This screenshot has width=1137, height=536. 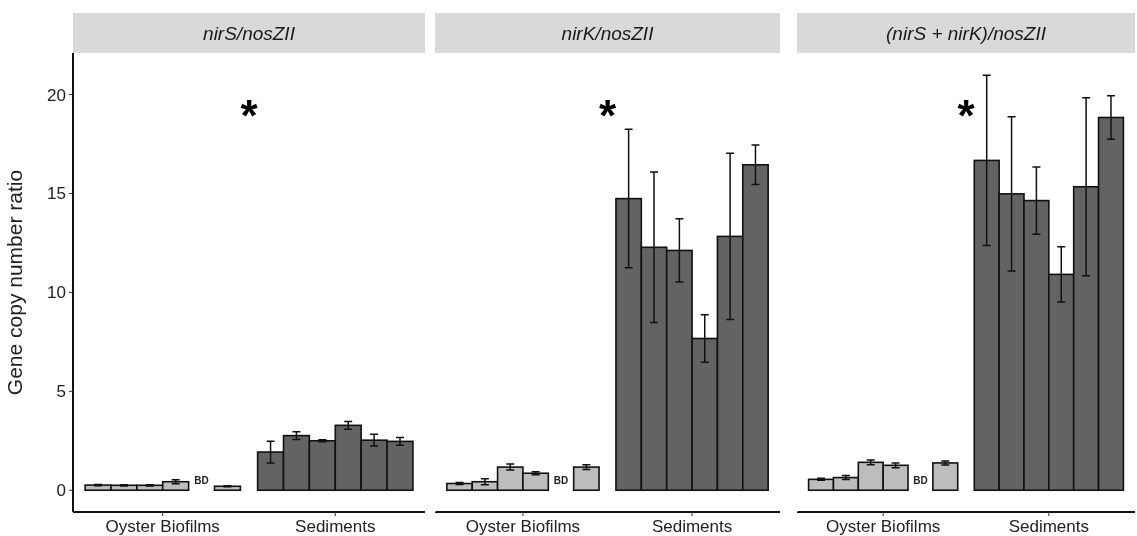 What do you see at coordinates (56, 194) in the screenshot?
I see `y-tick-label: 15` at bounding box center [56, 194].